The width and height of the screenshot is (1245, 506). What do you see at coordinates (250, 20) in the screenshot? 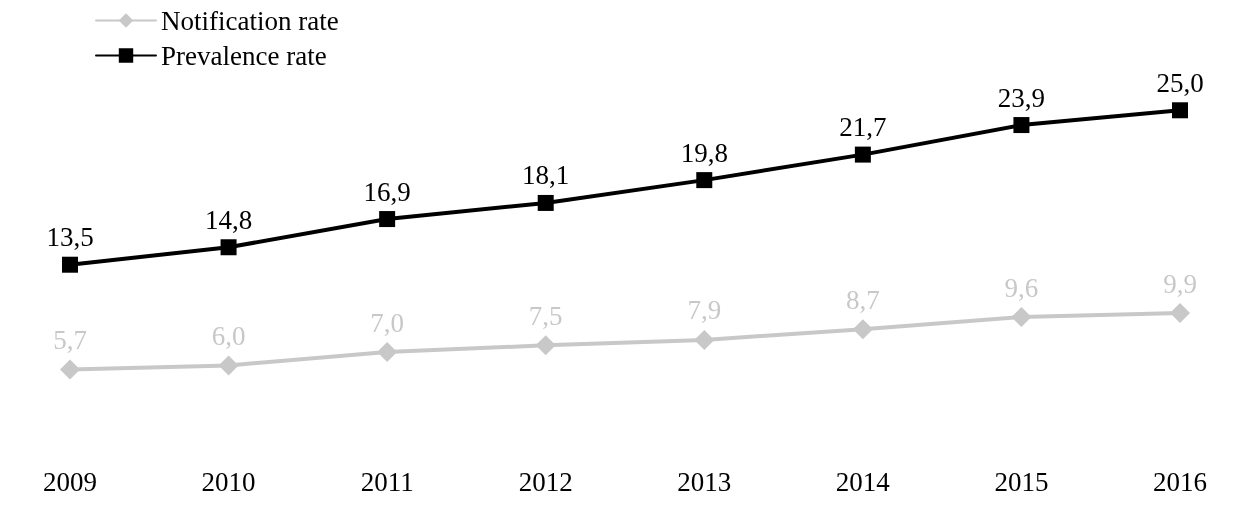
I see `legend-label: Notification rate` at bounding box center [250, 20].